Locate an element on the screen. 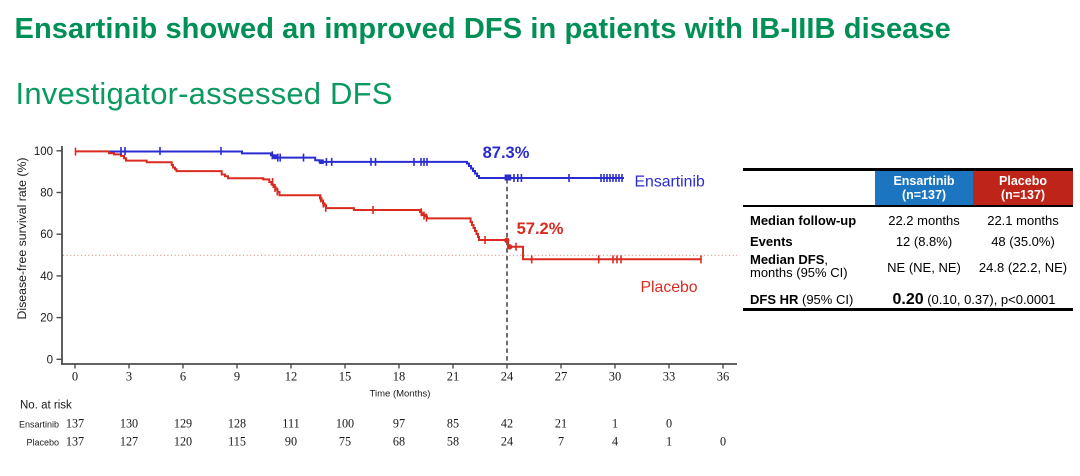 The height and width of the screenshot is (476, 1080). svg-text: 9 is located at coordinates (237, 377).